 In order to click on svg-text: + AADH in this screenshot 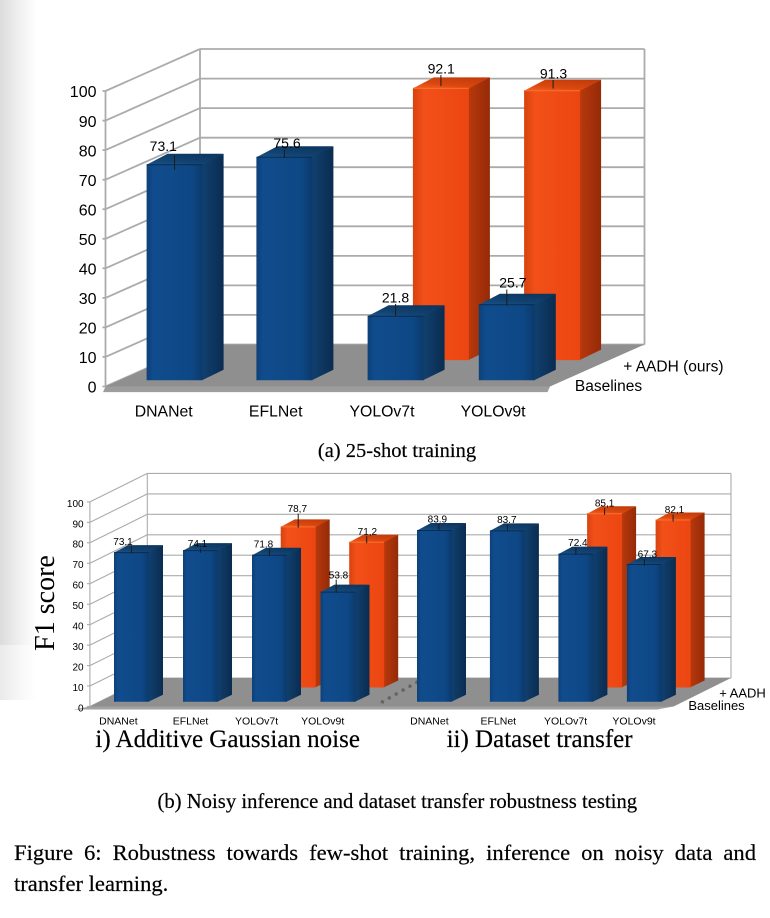, I will do `click(742, 693)`.